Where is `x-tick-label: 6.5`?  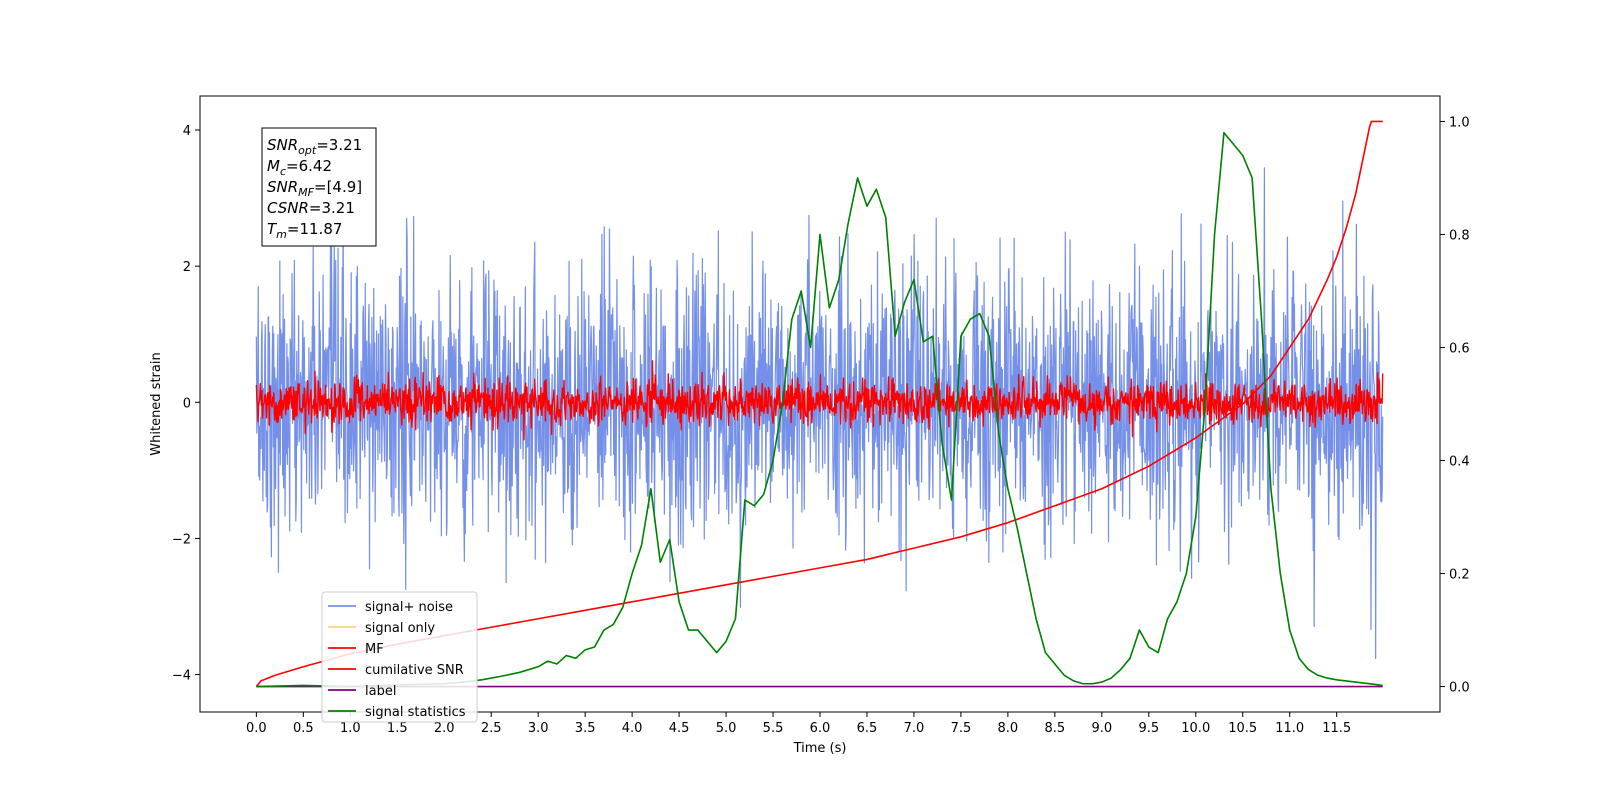 x-tick-label: 6.5 is located at coordinates (867, 728).